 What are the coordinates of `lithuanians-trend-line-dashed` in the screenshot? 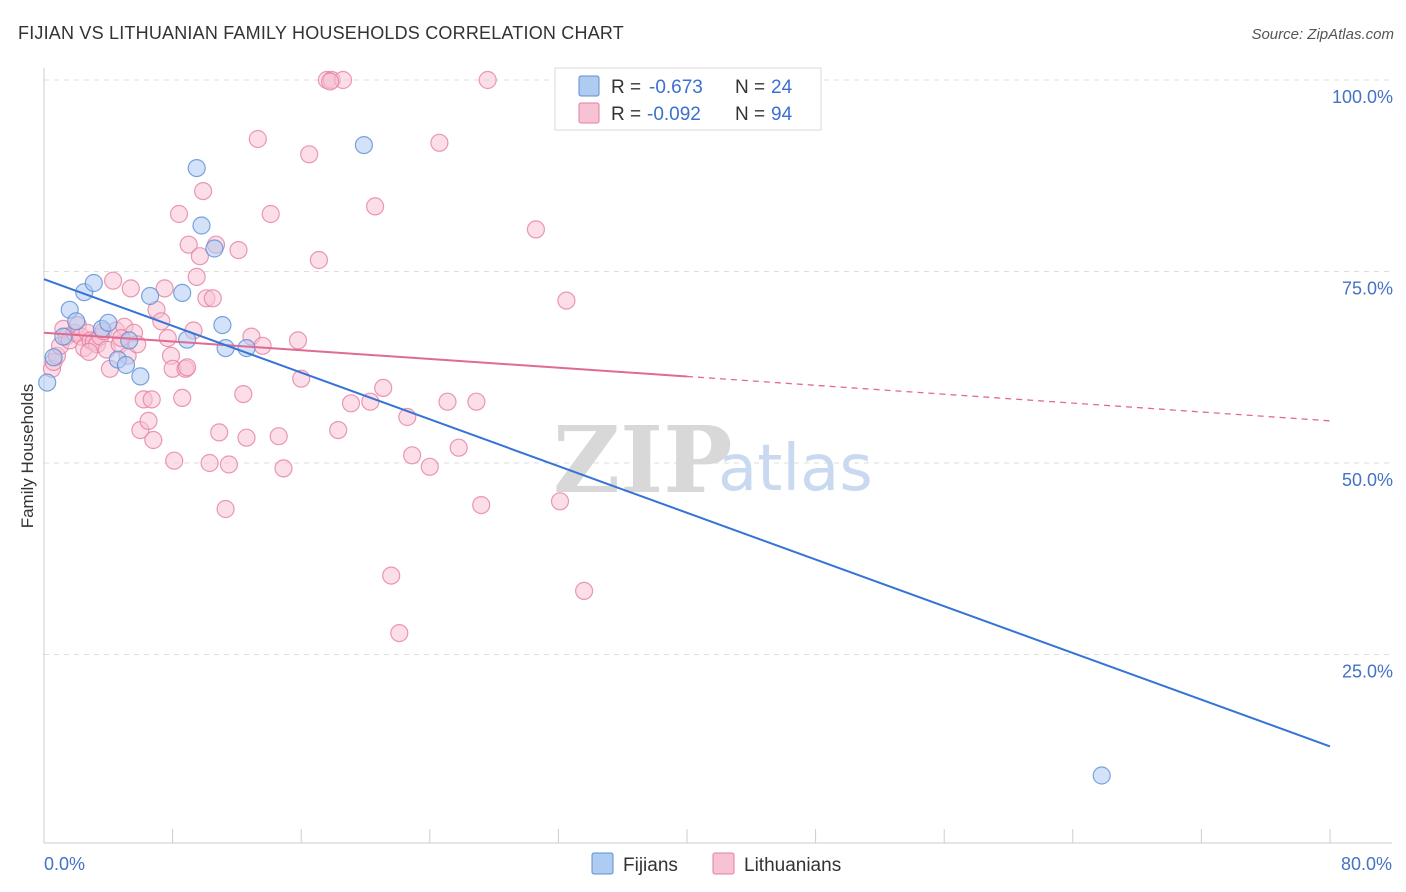 It's located at (1008, 398).